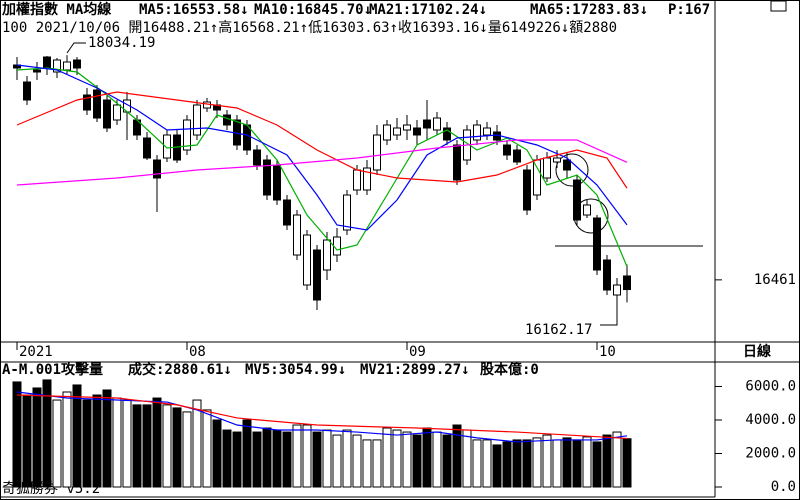 The image size is (800, 500). Describe the element at coordinates (757, 351) in the screenshot. I see `period-label: 日線` at that location.